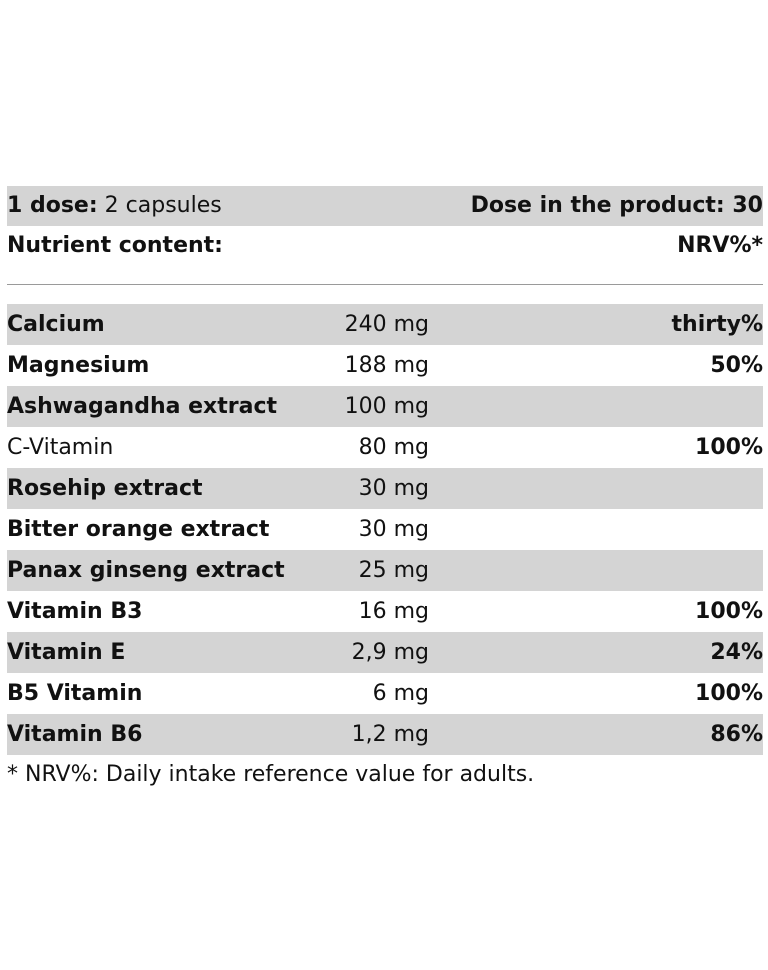 This screenshot has height=970, width=768. What do you see at coordinates (736, 652) in the screenshot?
I see `nutrient-nrv: 24%` at bounding box center [736, 652].